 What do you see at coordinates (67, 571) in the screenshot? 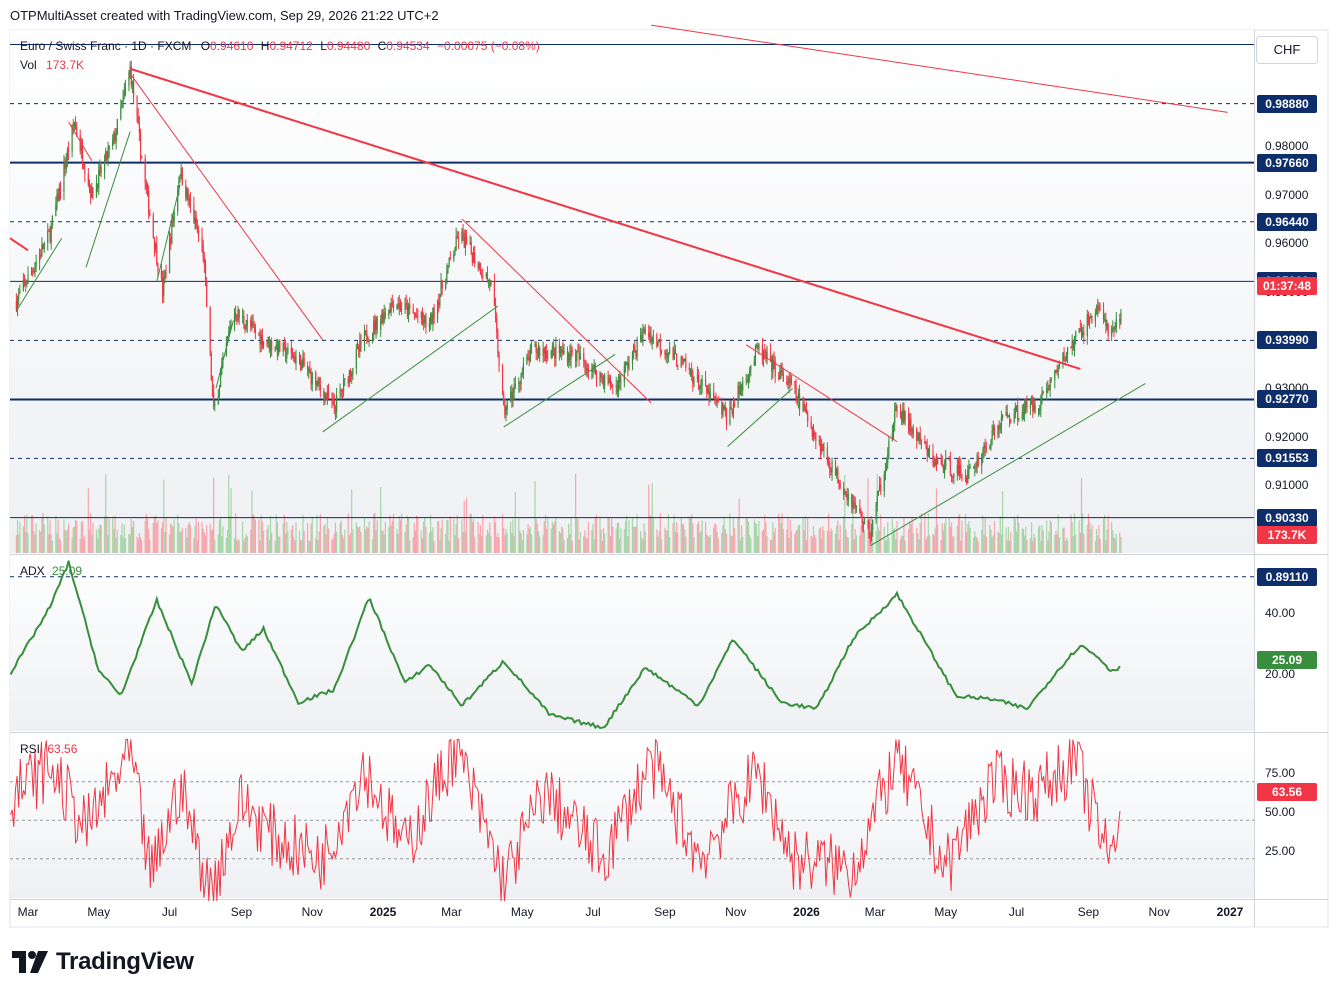
I see `adx-legend-value: 25.09` at bounding box center [67, 571].